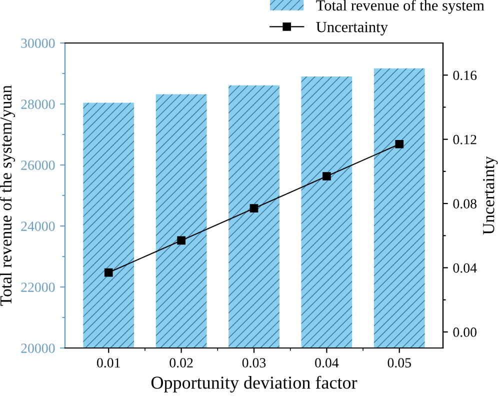 This screenshot has height=399, width=498. What do you see at coordinates (464, 332) in the screenshot?
I see `y2-tick-label: 0.00` at bounding box center [464, 332].